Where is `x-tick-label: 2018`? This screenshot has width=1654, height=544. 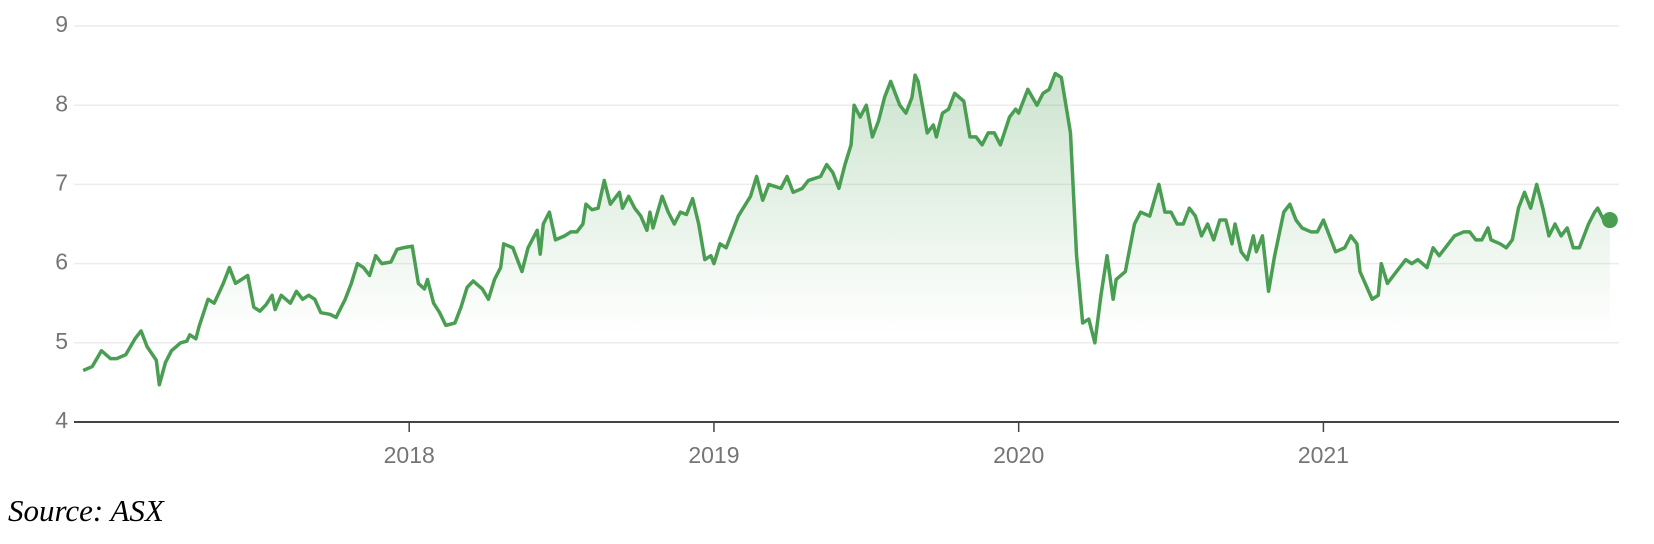
x-tick-label: 2018 is located at coordinates (409, 455).